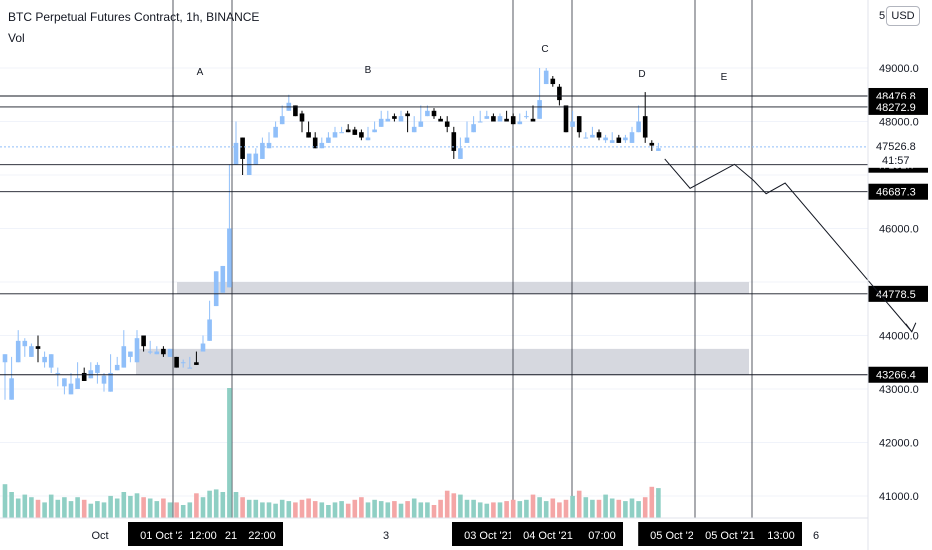 The image size is (932, 550). Describe the element at coordinates (641, 74) in the screenshot. I see `wave-label: D` at that location.